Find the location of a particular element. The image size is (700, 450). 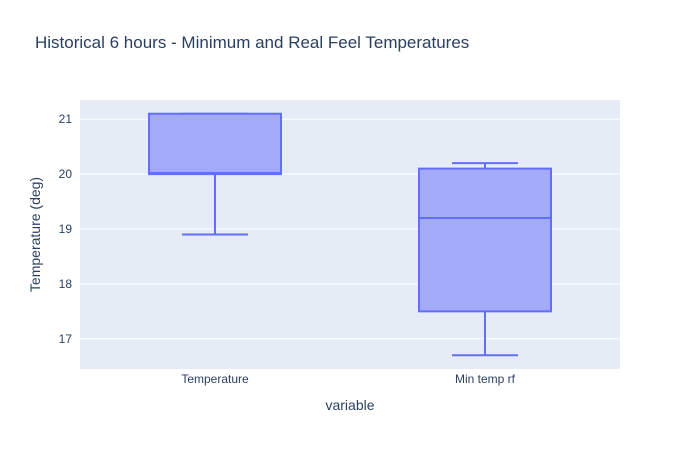

x-tick-label: Min temp rf is located at coordinates (485, 379).